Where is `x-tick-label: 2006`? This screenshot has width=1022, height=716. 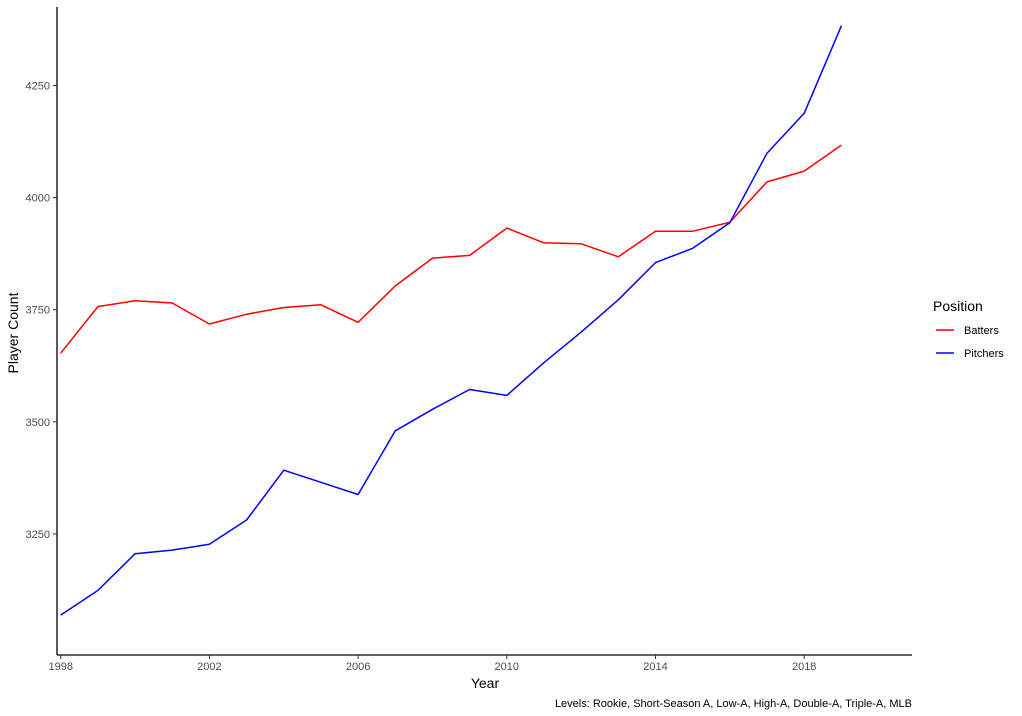
x-tick-label: 2006 is located at coordinates (358, 667).